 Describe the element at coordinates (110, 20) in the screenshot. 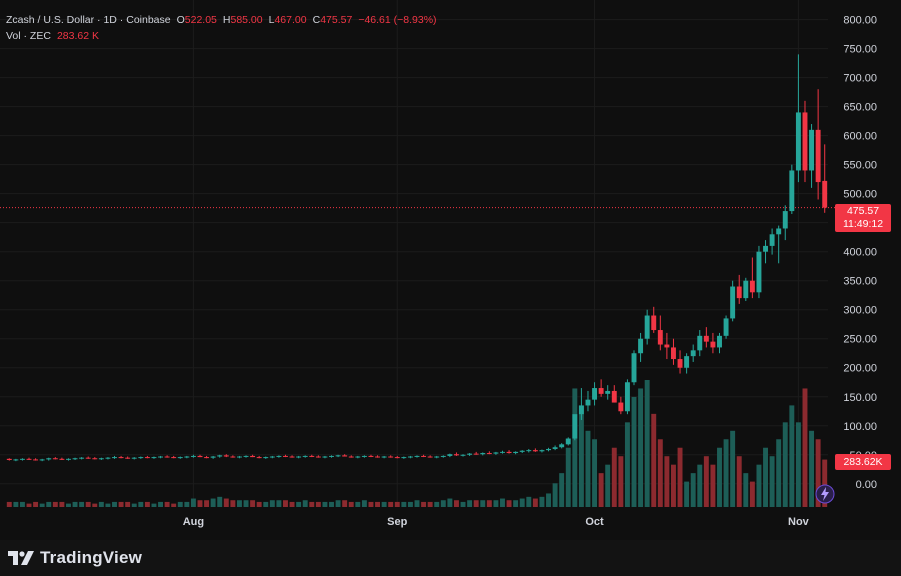

I see `interval: 1D` at that location.